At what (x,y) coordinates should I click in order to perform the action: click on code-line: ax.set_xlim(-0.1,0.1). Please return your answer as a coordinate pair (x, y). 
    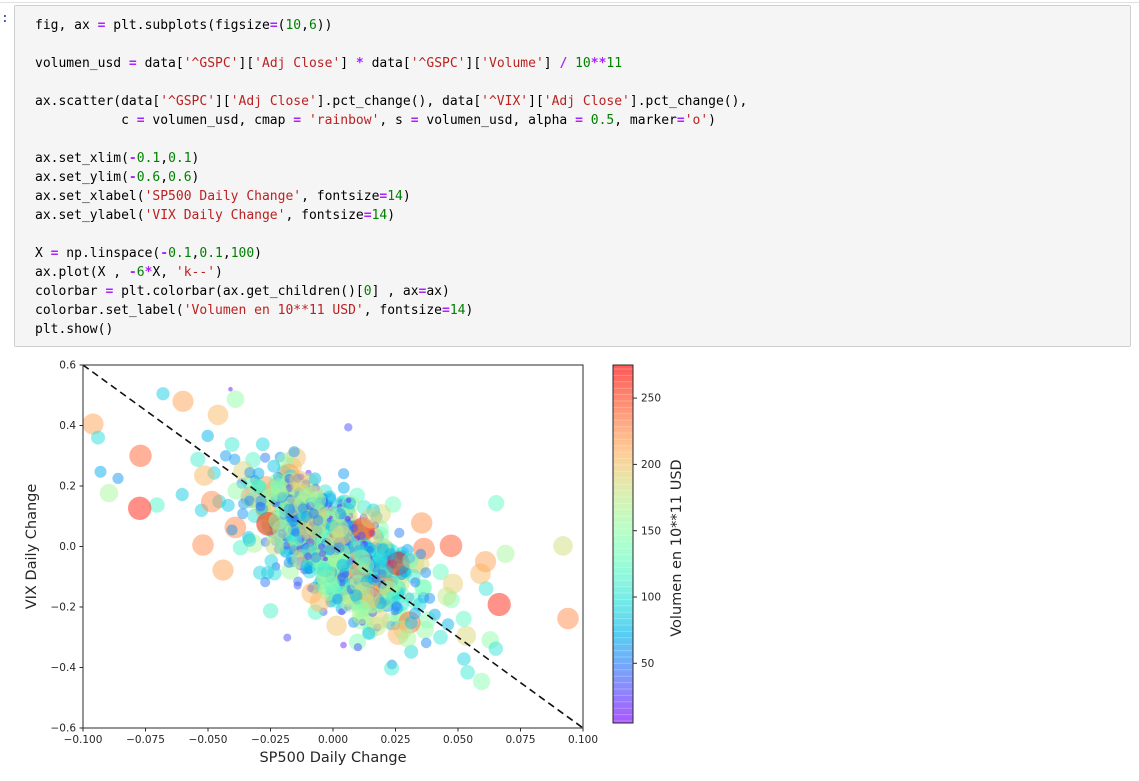
    Looking at the image, I should click on (117, 158).